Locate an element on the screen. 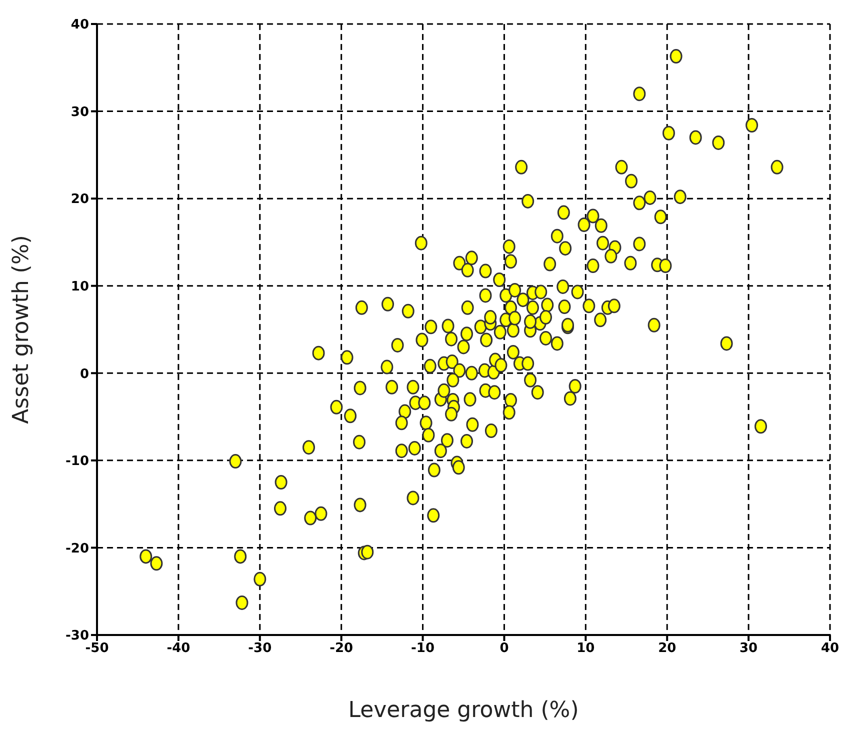  y-tick-label: 30 is located at coordinates (79, 112).